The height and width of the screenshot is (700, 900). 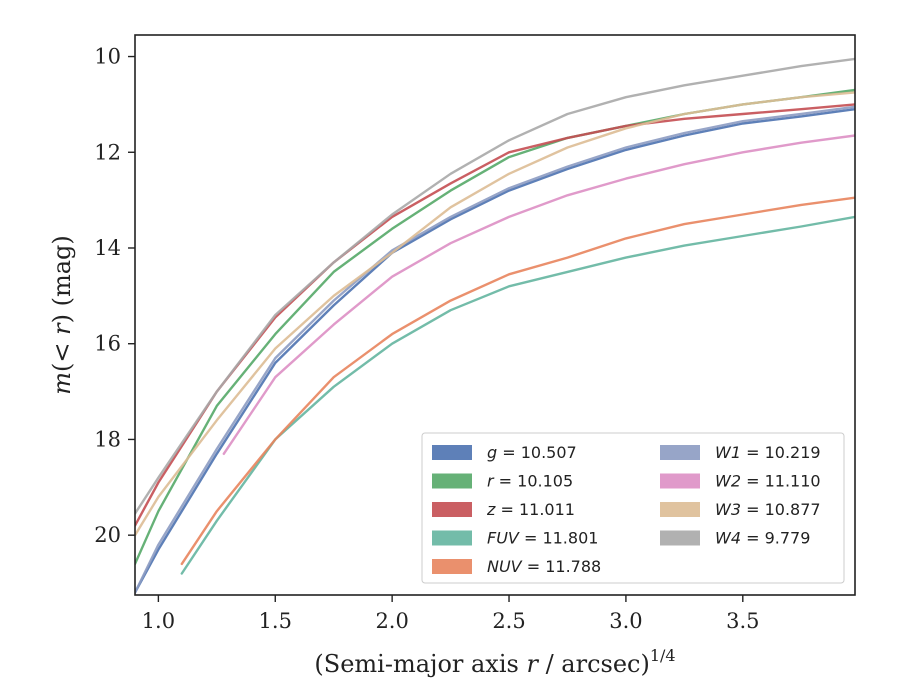 What do you see at coordinates (680, 481) in the screenshot?
I see `legend-swatch-w2` at bounding box center [680, 481].